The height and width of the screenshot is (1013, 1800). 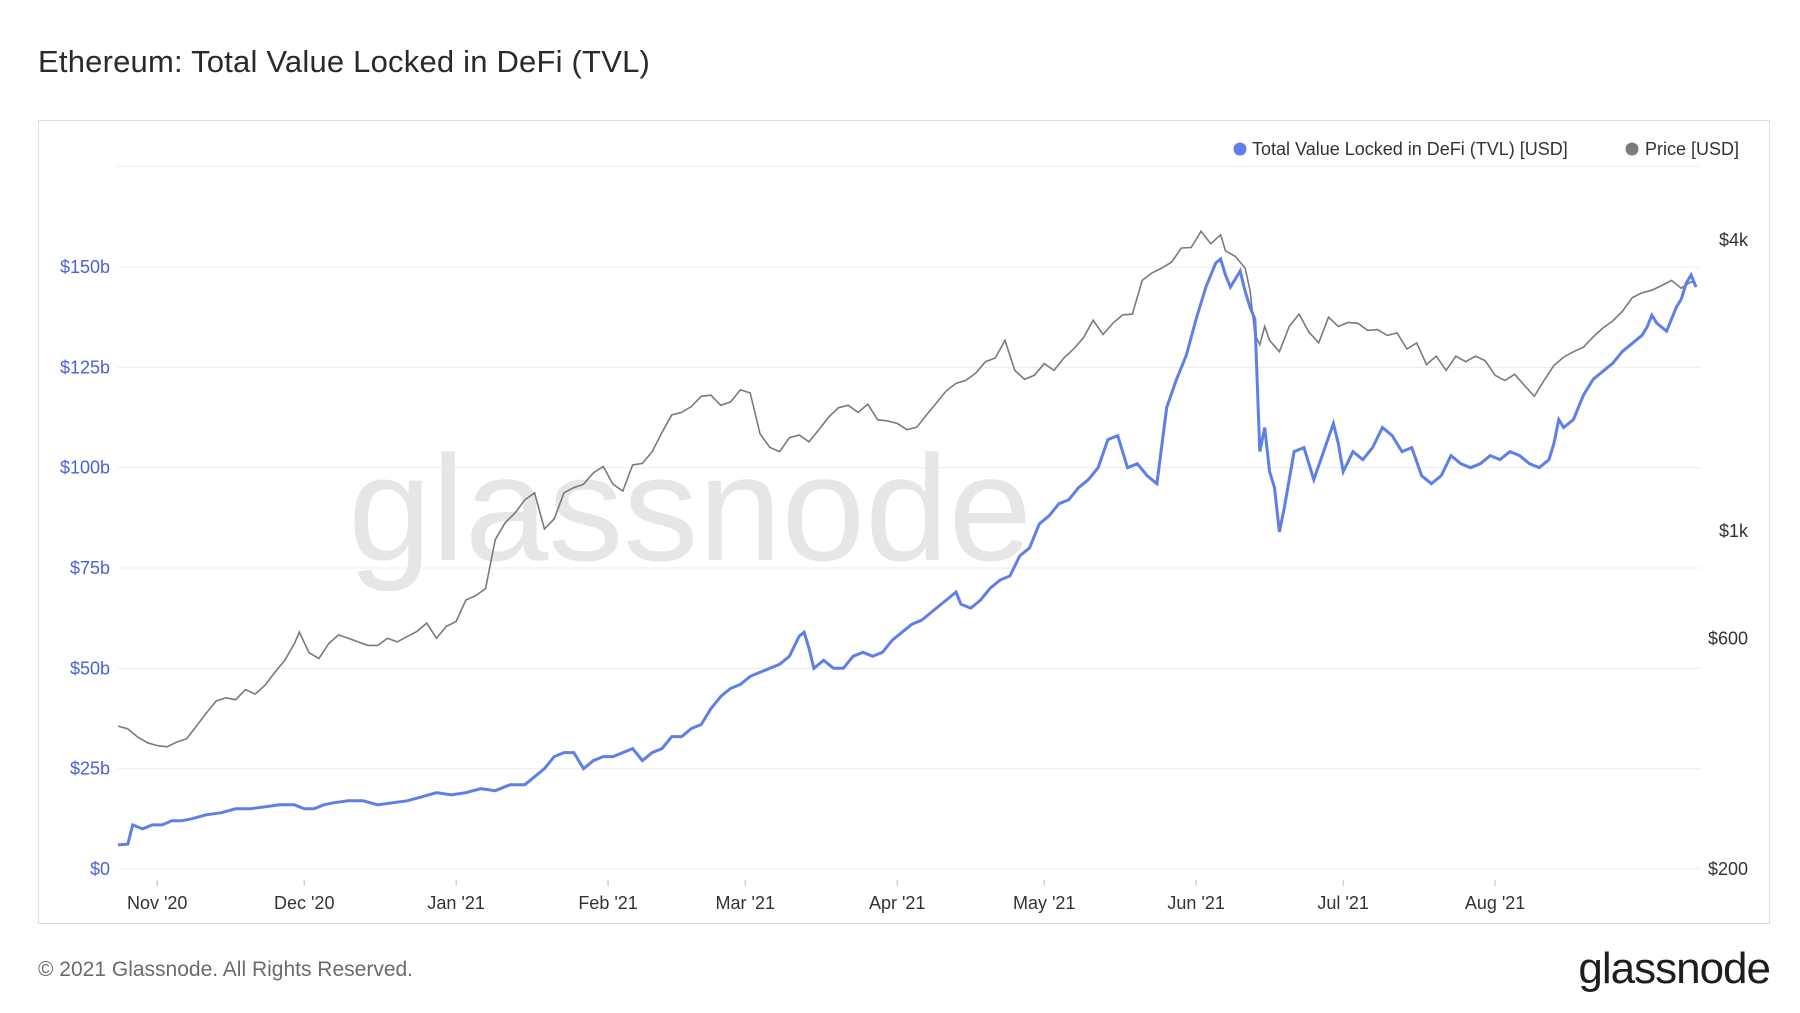 What do you see at coordinates (1692, 149) in the screenshot?
I see `legend-price-label: Price [USD]` at bounding box center [1692, 149].